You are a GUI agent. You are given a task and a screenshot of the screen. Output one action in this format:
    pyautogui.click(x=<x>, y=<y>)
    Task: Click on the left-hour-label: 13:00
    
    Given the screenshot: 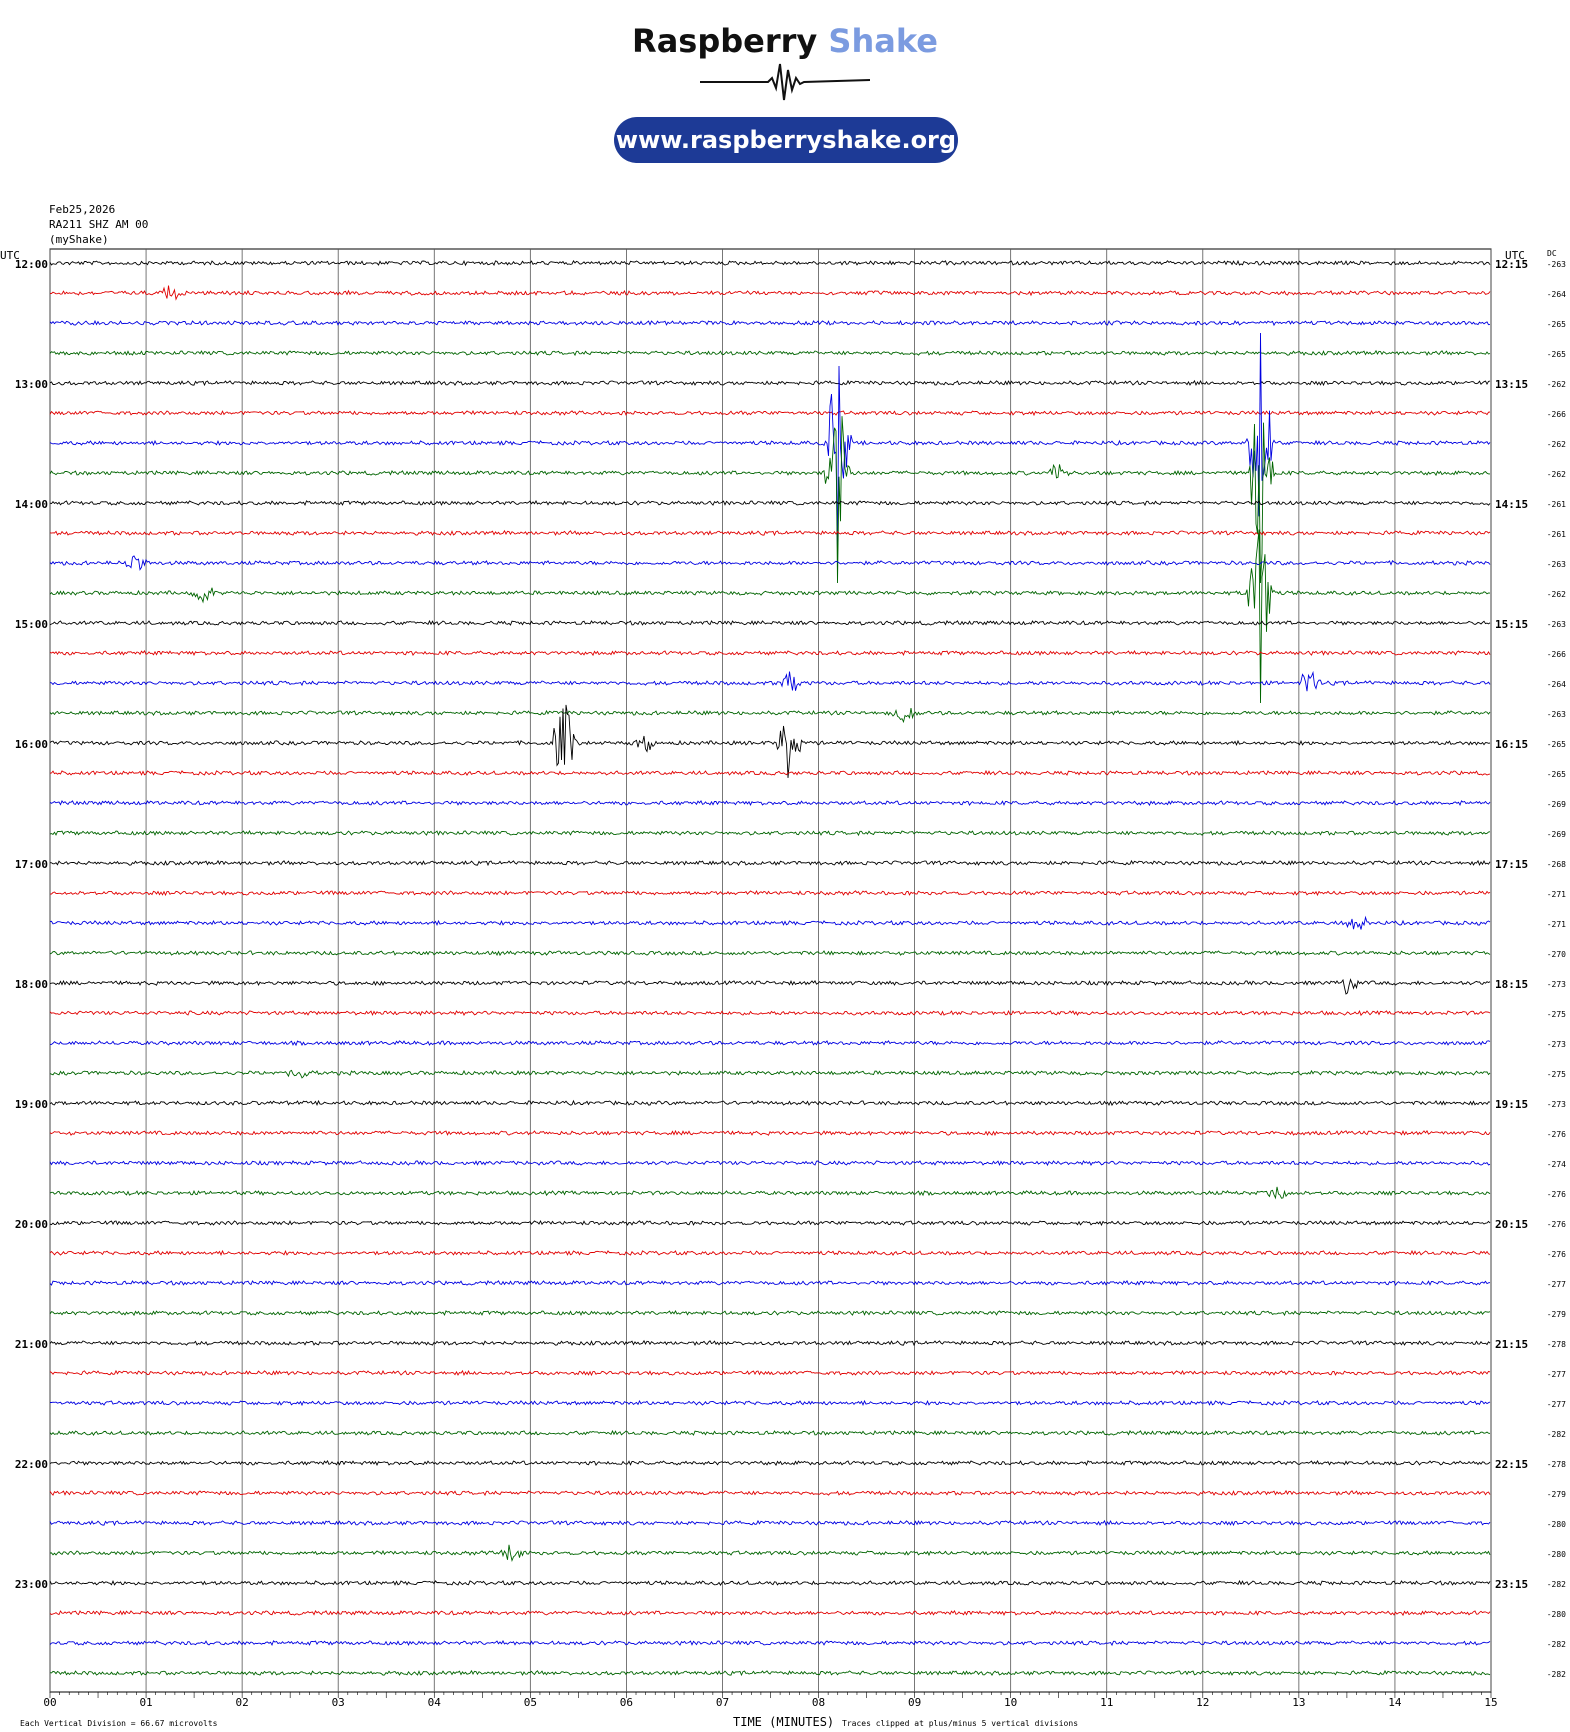 What is the action you would take?
    pyautogui.click(x=31, y=384)
    